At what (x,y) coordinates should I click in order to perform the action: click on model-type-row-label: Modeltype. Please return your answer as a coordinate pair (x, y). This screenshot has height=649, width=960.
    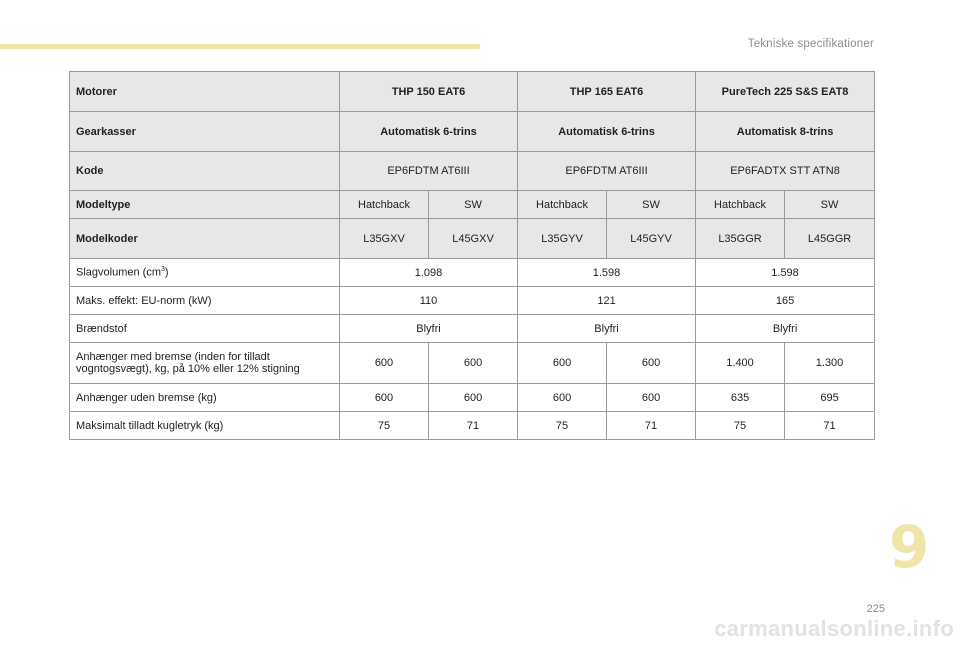
    Looking at the image, I should click on (204, 204).